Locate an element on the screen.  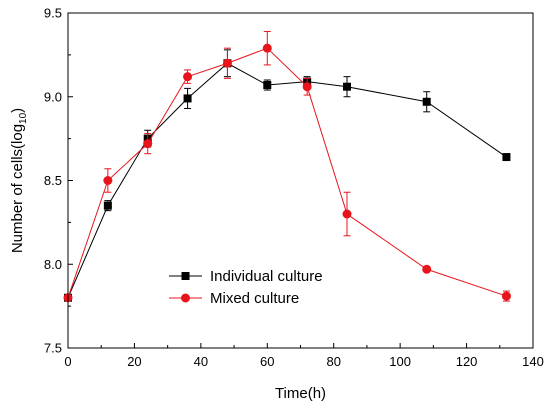
y-axis-title: Number of cells(log10) is located at coordinates (19, 180).